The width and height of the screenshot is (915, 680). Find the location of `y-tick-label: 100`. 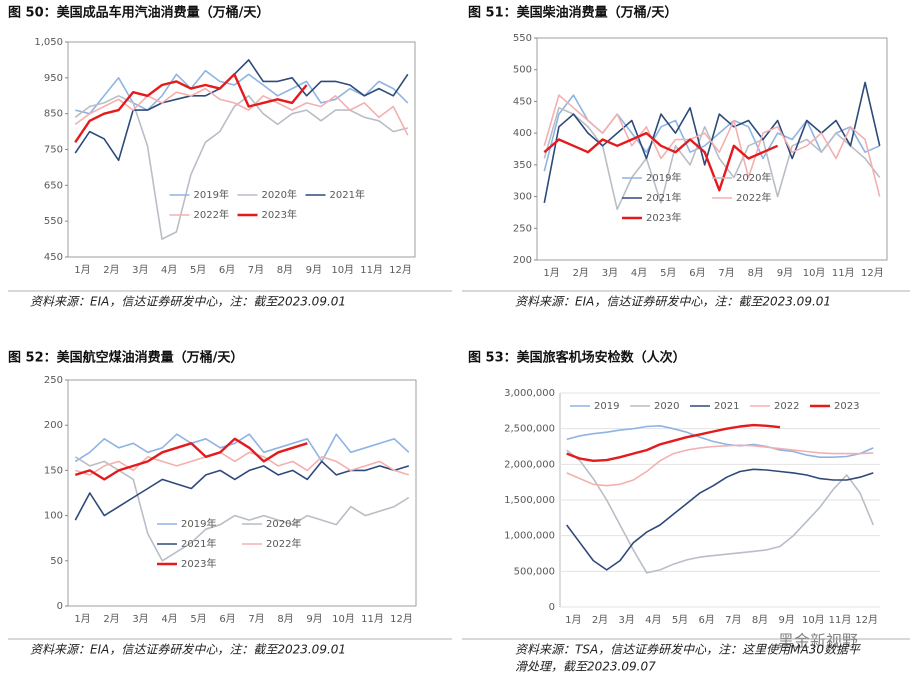

y-tick-label: 100 is located at coordinates (53, 516).